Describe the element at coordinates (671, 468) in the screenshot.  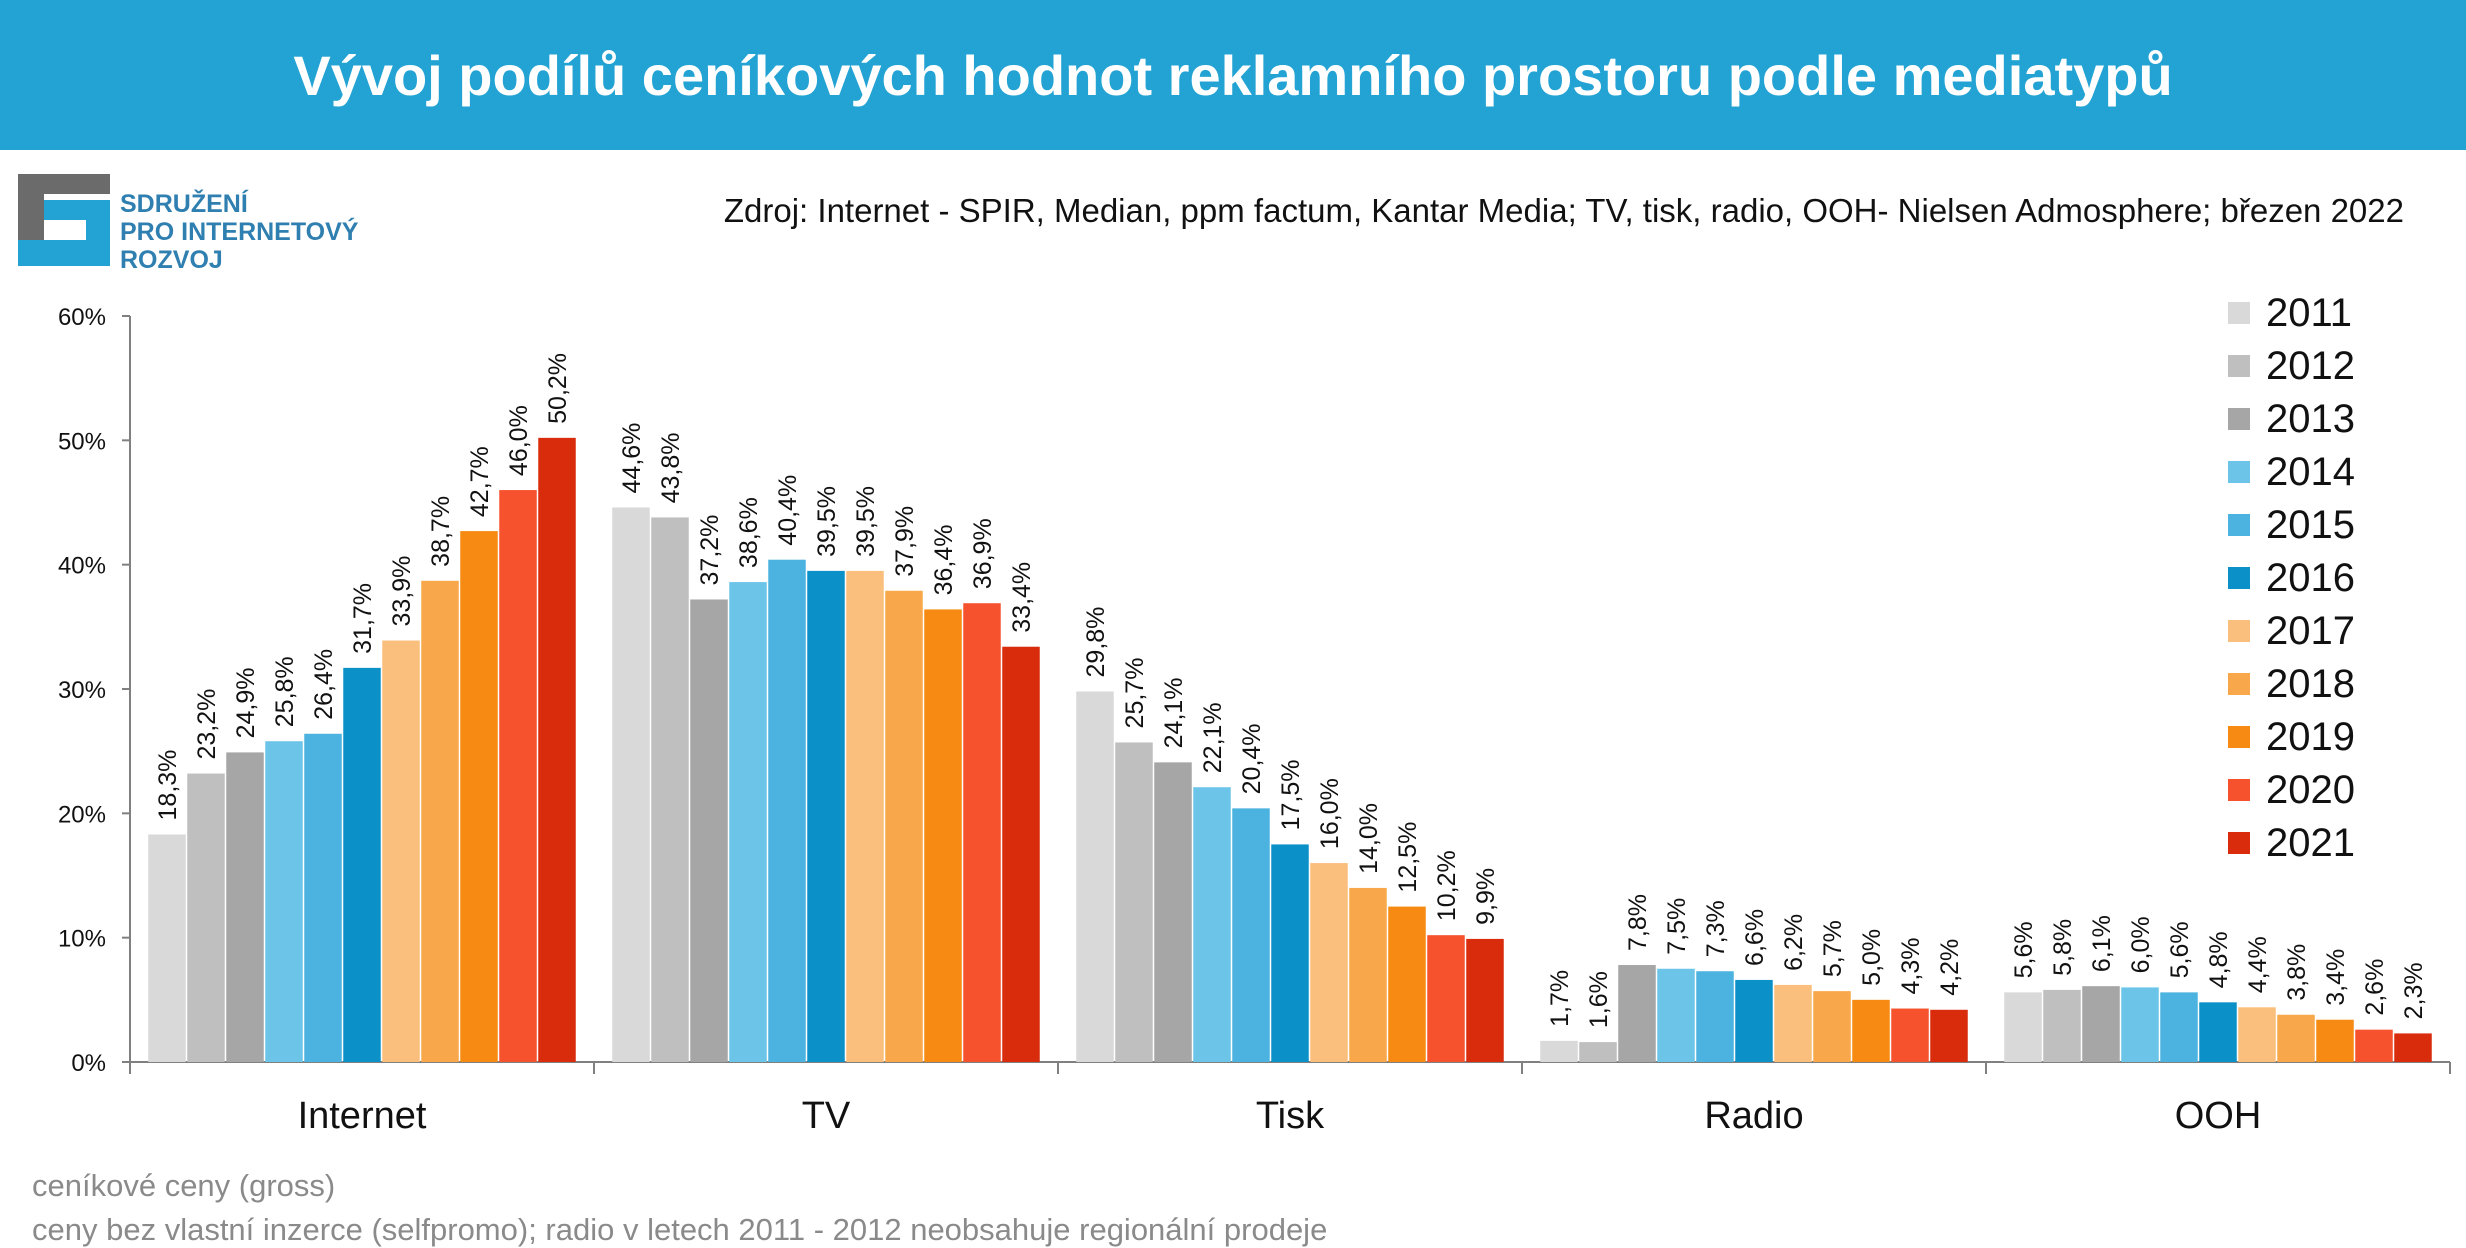
I see `data-label: 43,8%` at that location.